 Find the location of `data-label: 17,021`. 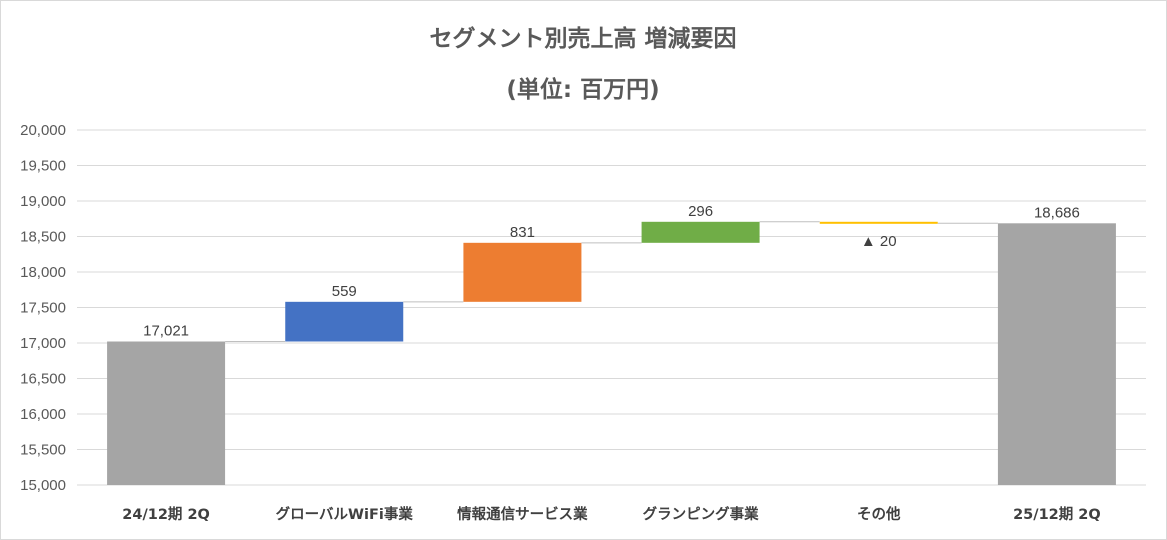

data-label: 17,021 is located at coordinates (166, 331).